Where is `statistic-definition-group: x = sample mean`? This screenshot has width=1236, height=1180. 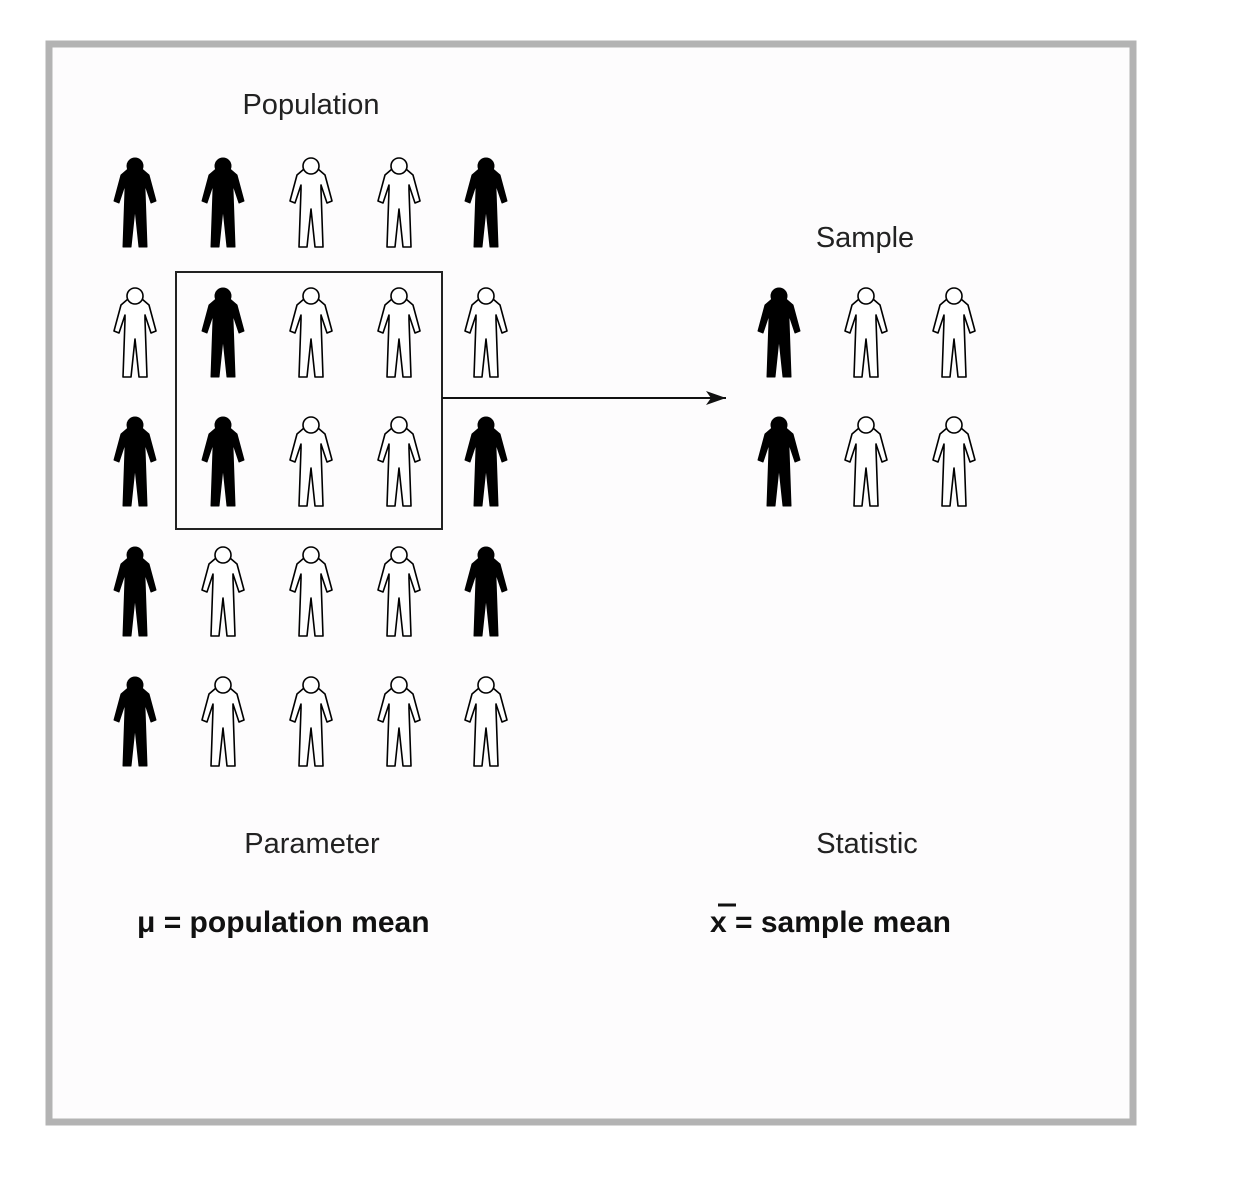 statistic-definition-group: x = sample mean is located at coordinates (830, 921).